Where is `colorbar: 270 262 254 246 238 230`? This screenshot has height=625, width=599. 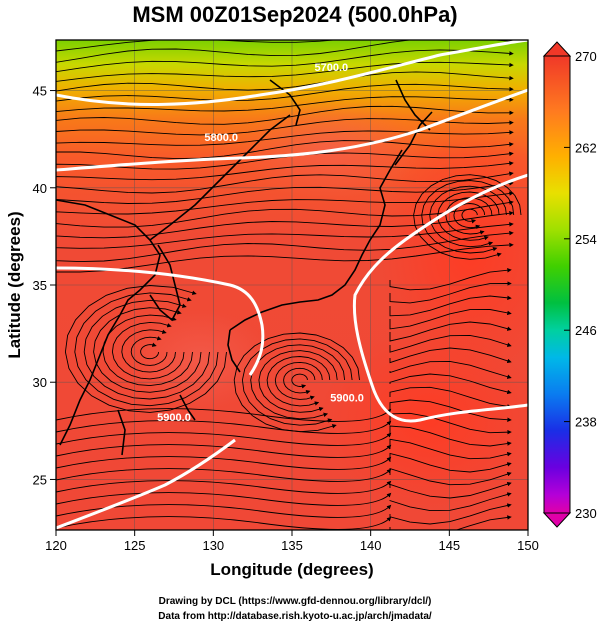
colorbar: 270 262 254 246 238 230 is located at coordinates (569, 284).